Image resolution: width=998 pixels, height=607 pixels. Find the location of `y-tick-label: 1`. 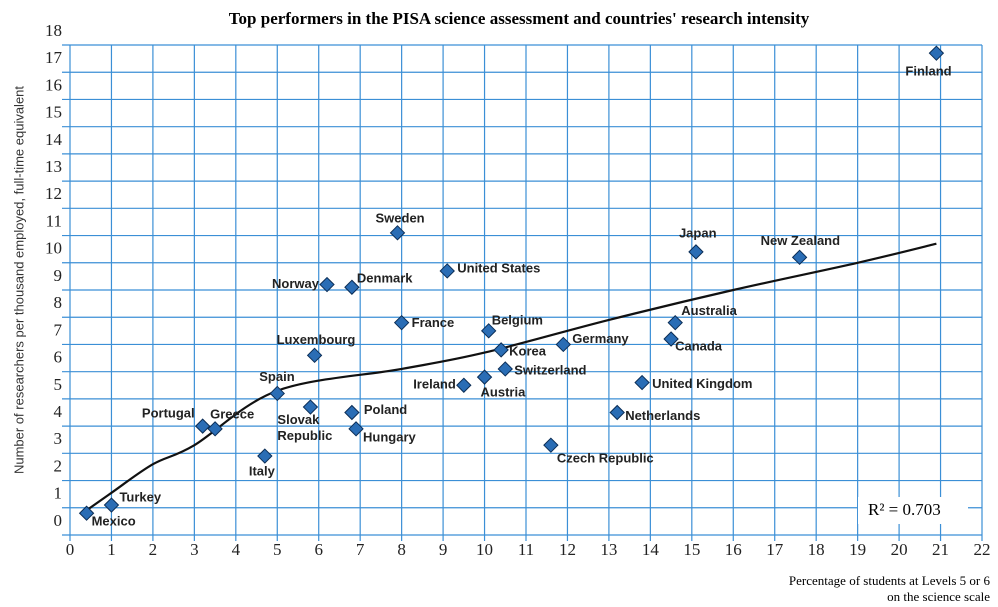

y-tick-label: 1 is located at coordinates (58, 493).